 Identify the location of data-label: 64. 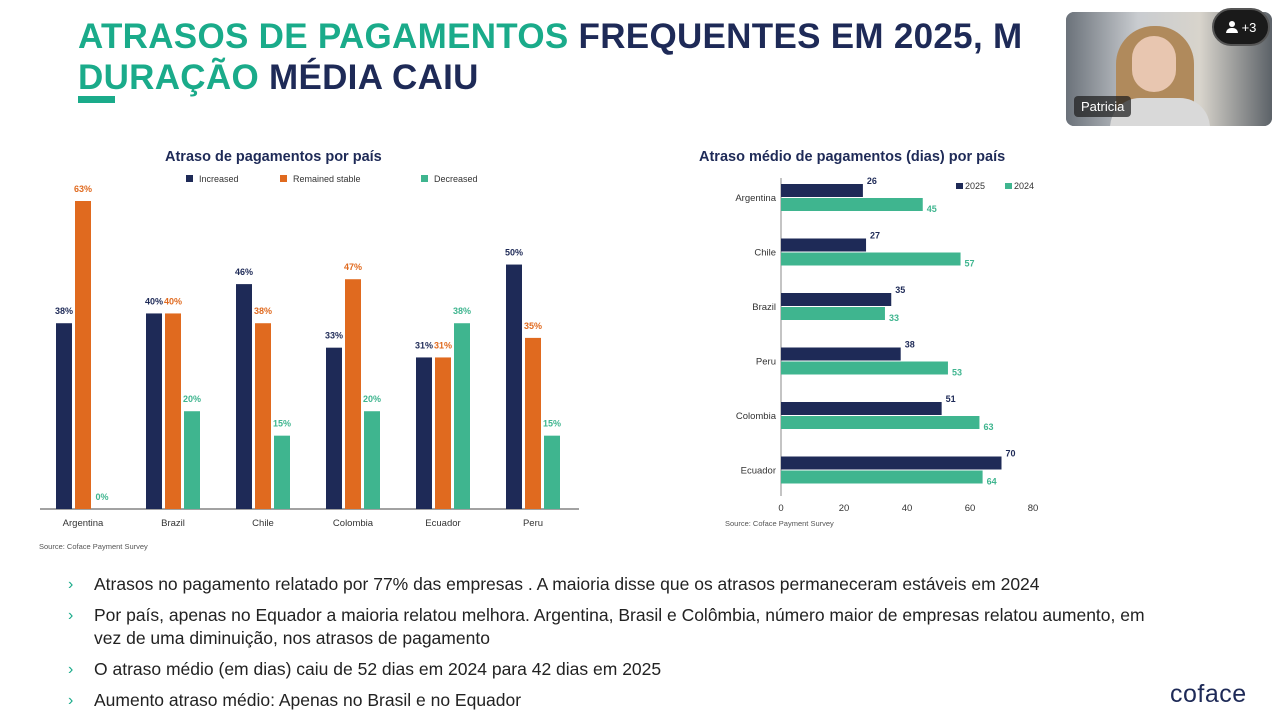
(992, 482).